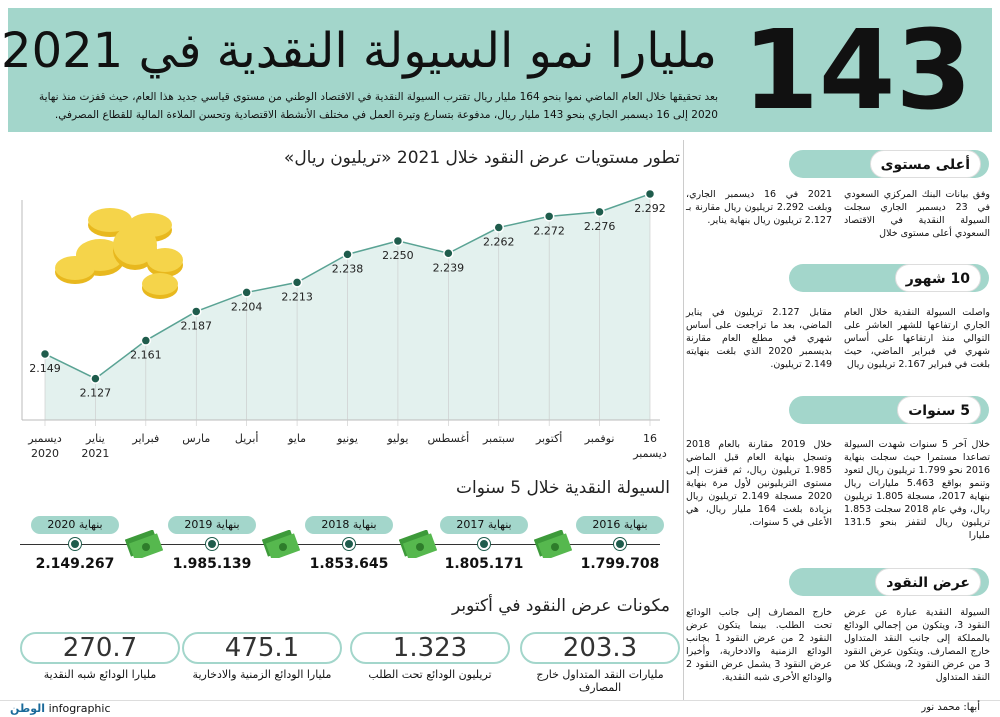 The height and width of the screenshot is (717, 1000). I want to click on data-label: 2.127, so click(96, 393).